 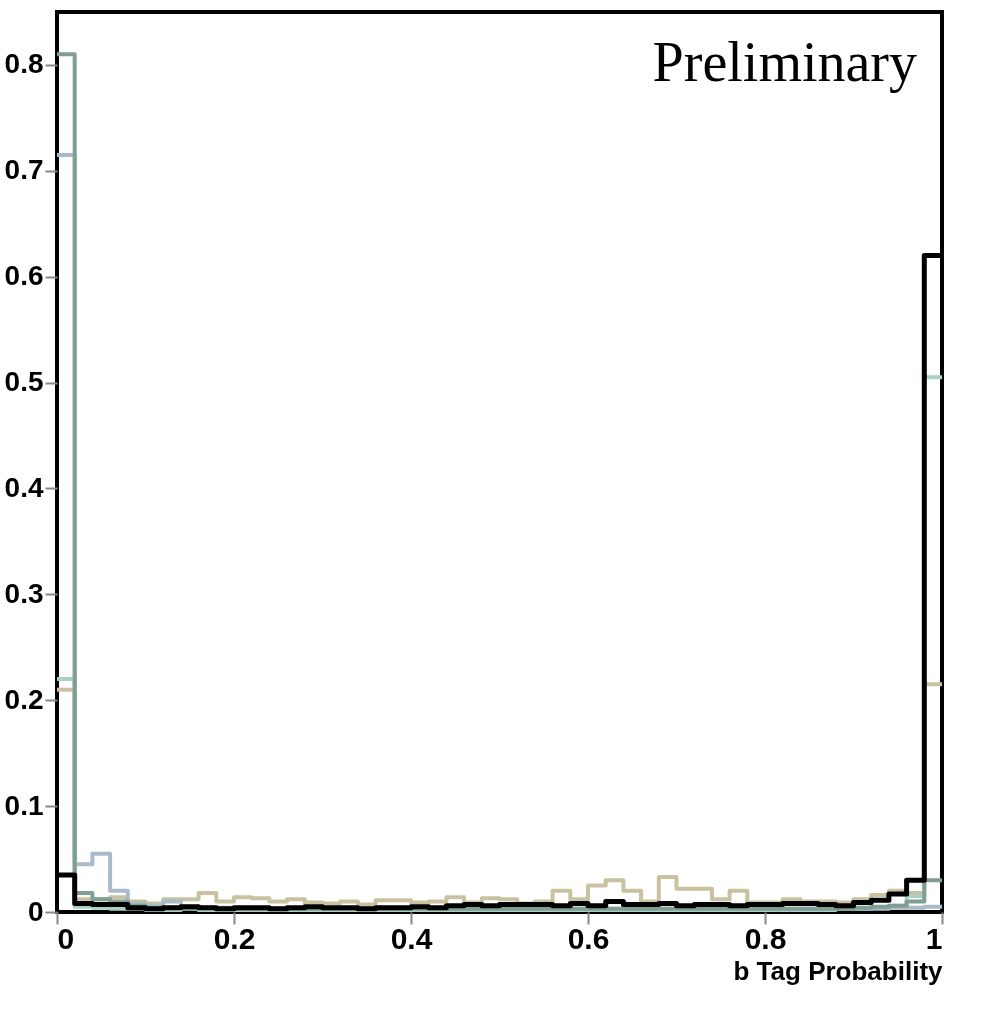 What do you see at coordinates (934, 938) in the screenshot?
I see `x-tick-label: 1` at bounding box center [934, 938].